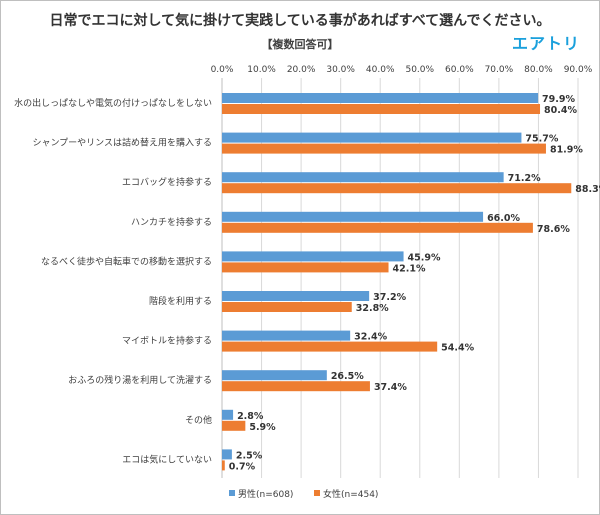  Describe the element at coordinates (587, 189) in the screenshot. I see `data-label: 88.3%` at that location.